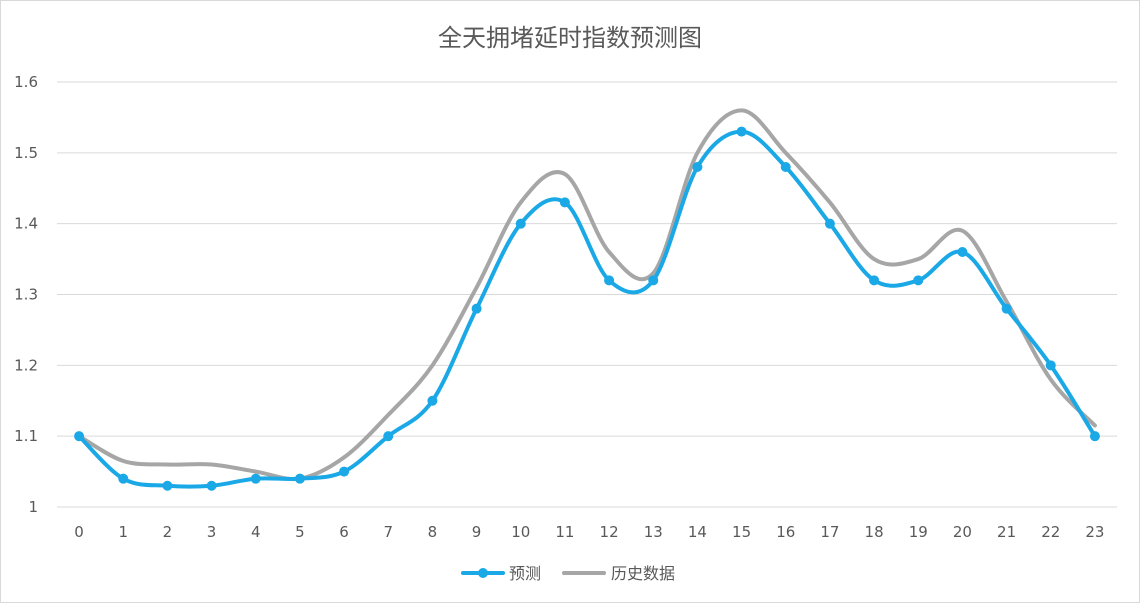 Image resolution: width=1140 pixels, height=603 pixels. Describe the element at coordinates (26, 365) in the screenshot. I see `y-tick-label: 1.2` at that location.